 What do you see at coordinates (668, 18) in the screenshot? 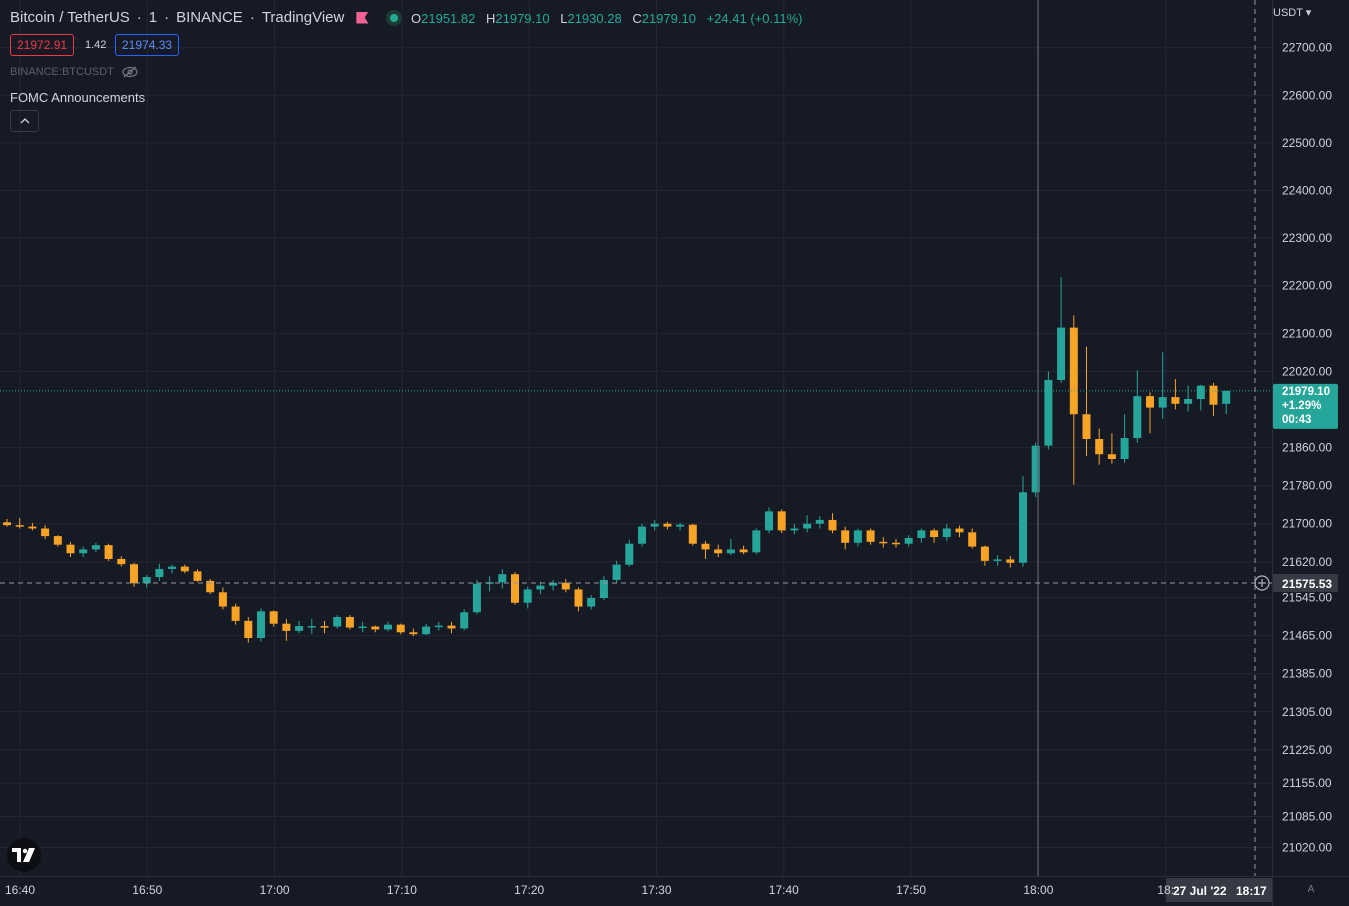
I see `close-value: 21979.10` at bounding box center [668, 18].